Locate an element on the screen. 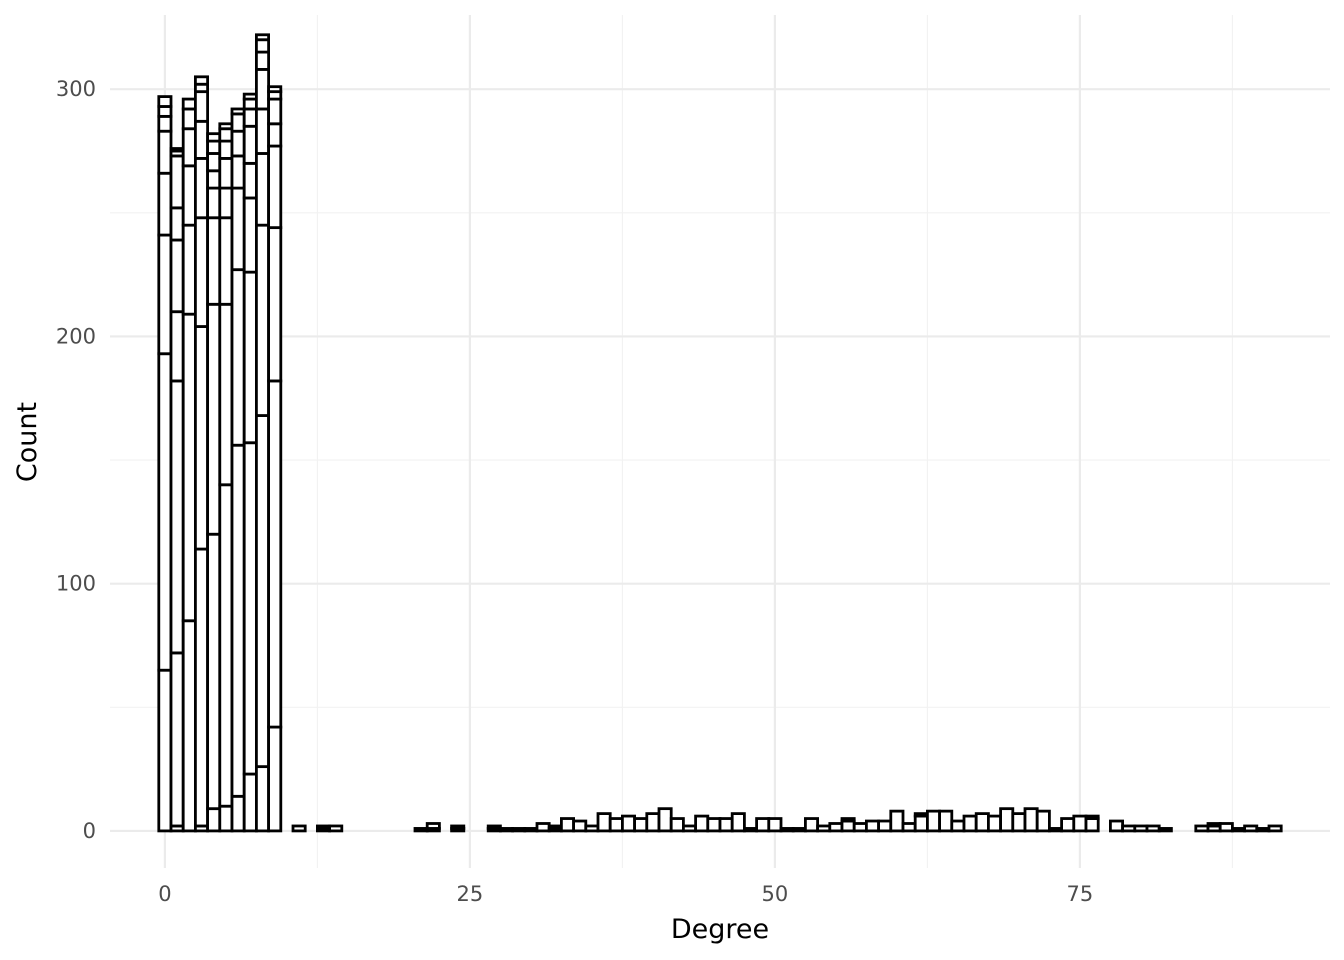 This screenshot has width=1344, height=960. x-tick-label: 25 is located at coordinates (470, 894).